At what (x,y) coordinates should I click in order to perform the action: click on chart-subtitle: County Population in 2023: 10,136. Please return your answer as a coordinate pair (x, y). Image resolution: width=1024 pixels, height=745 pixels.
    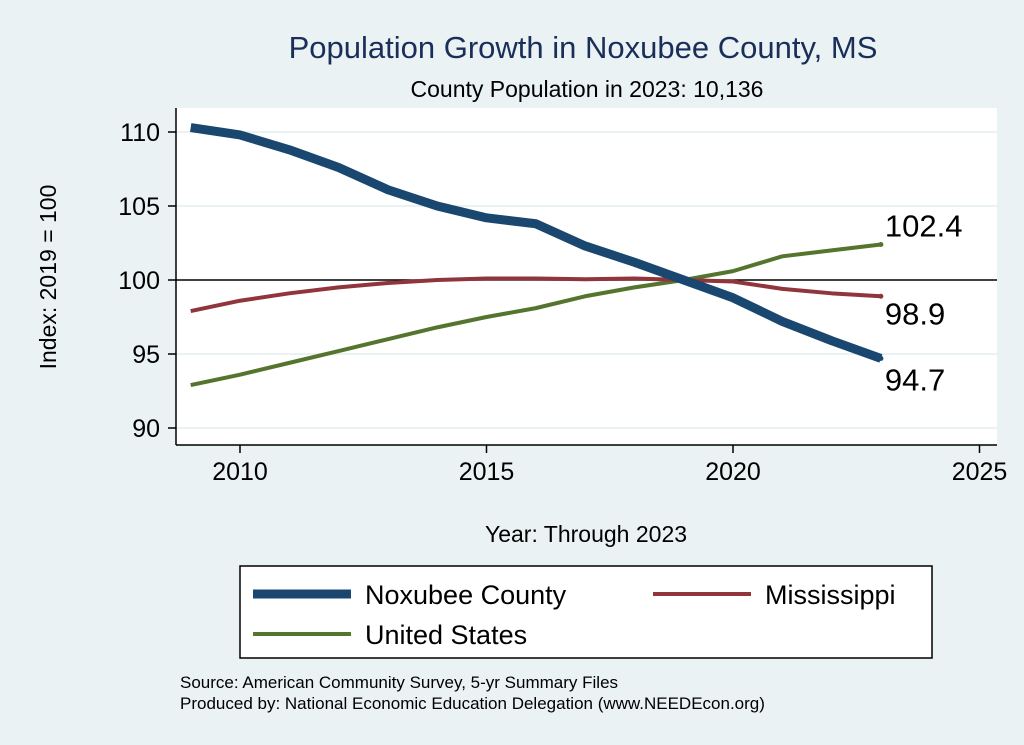
    Looking at the image, I should click on (587, 89).